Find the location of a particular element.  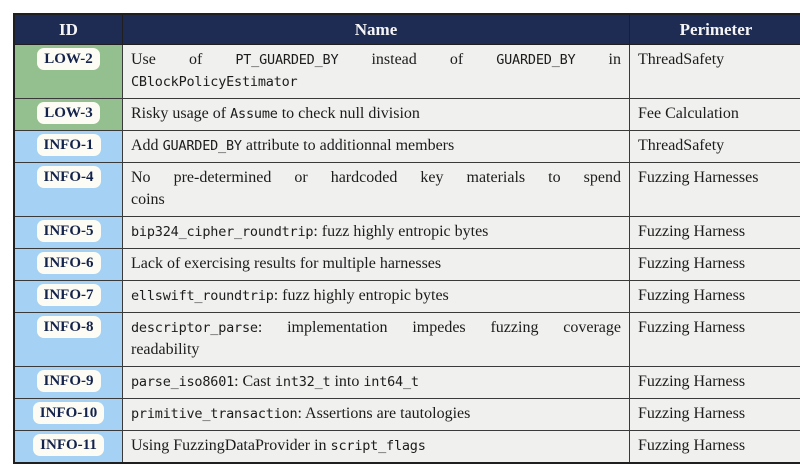

code-text: ellswift_roundtrip is located at coordinates (202, 296).